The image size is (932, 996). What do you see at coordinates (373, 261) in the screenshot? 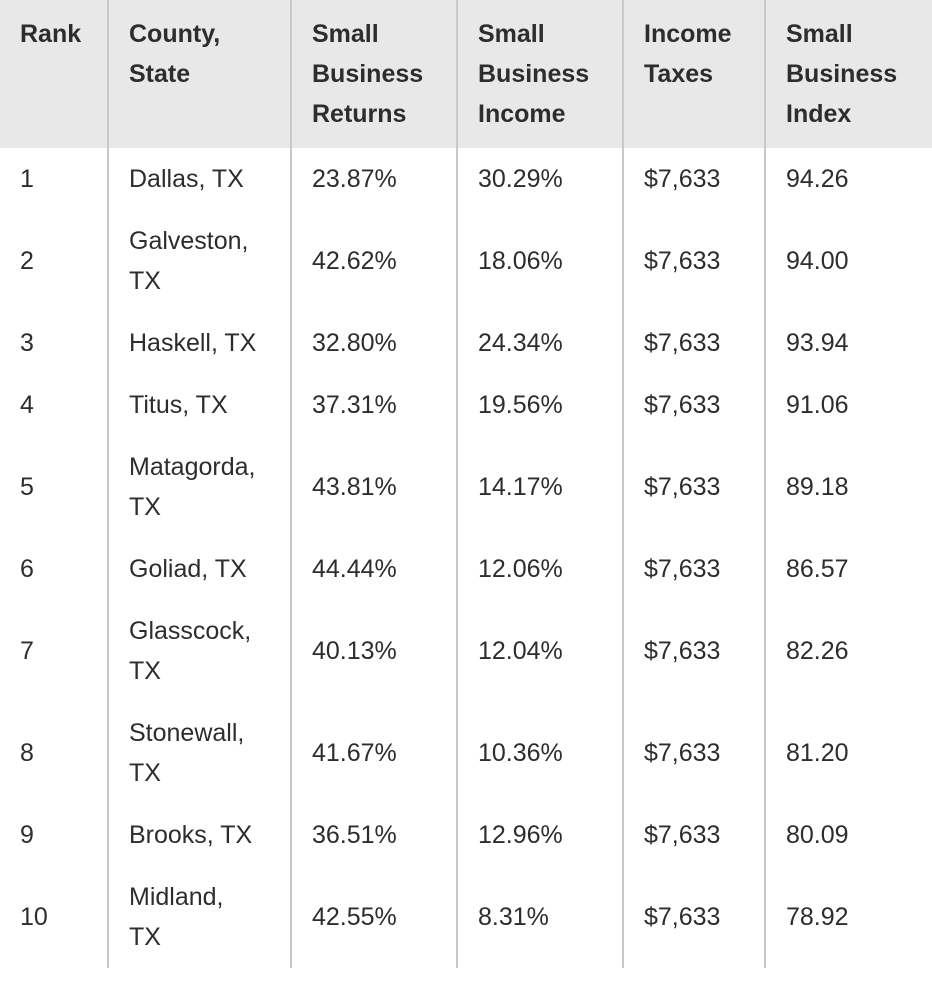
I see `returns-cell: 42.62%` at bounding box center [373, 261].